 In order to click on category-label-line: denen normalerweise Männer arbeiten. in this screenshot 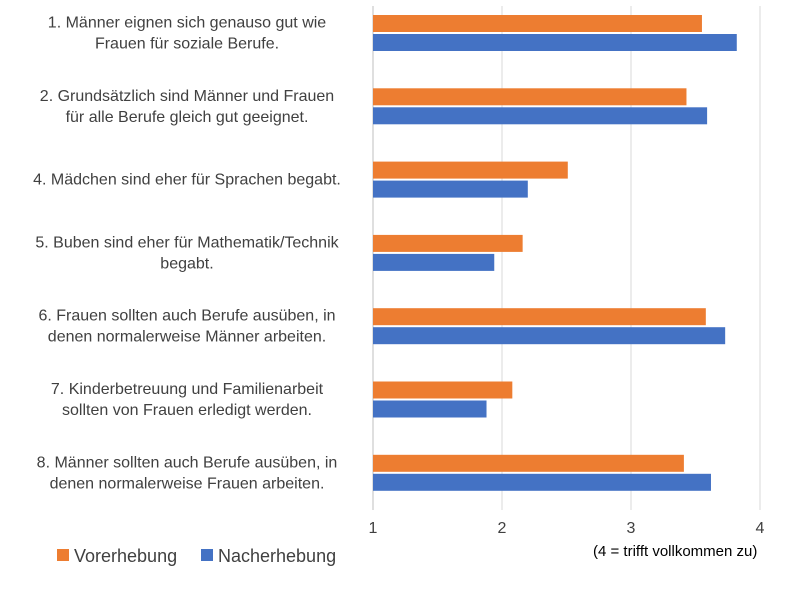, I will do `click(187, 337)`.